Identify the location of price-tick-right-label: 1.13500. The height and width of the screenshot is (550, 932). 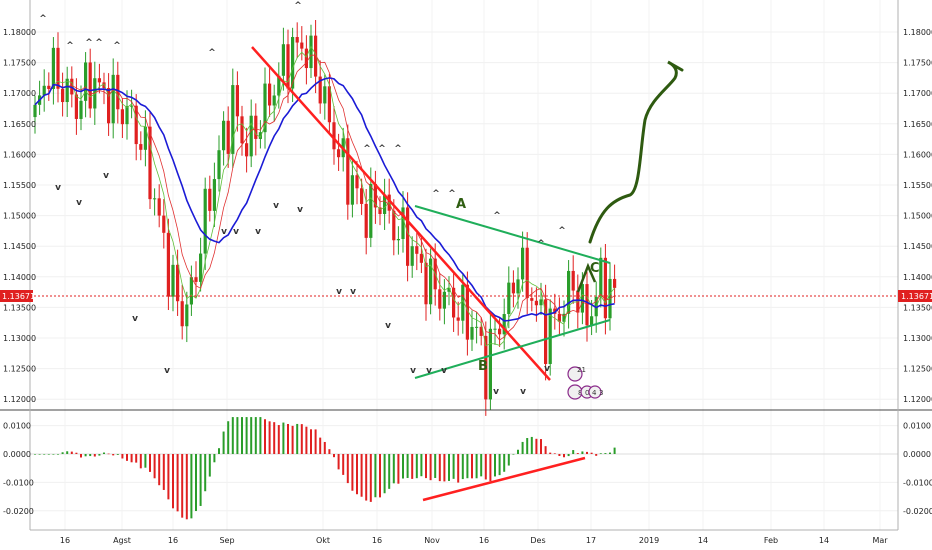
(917, 307).